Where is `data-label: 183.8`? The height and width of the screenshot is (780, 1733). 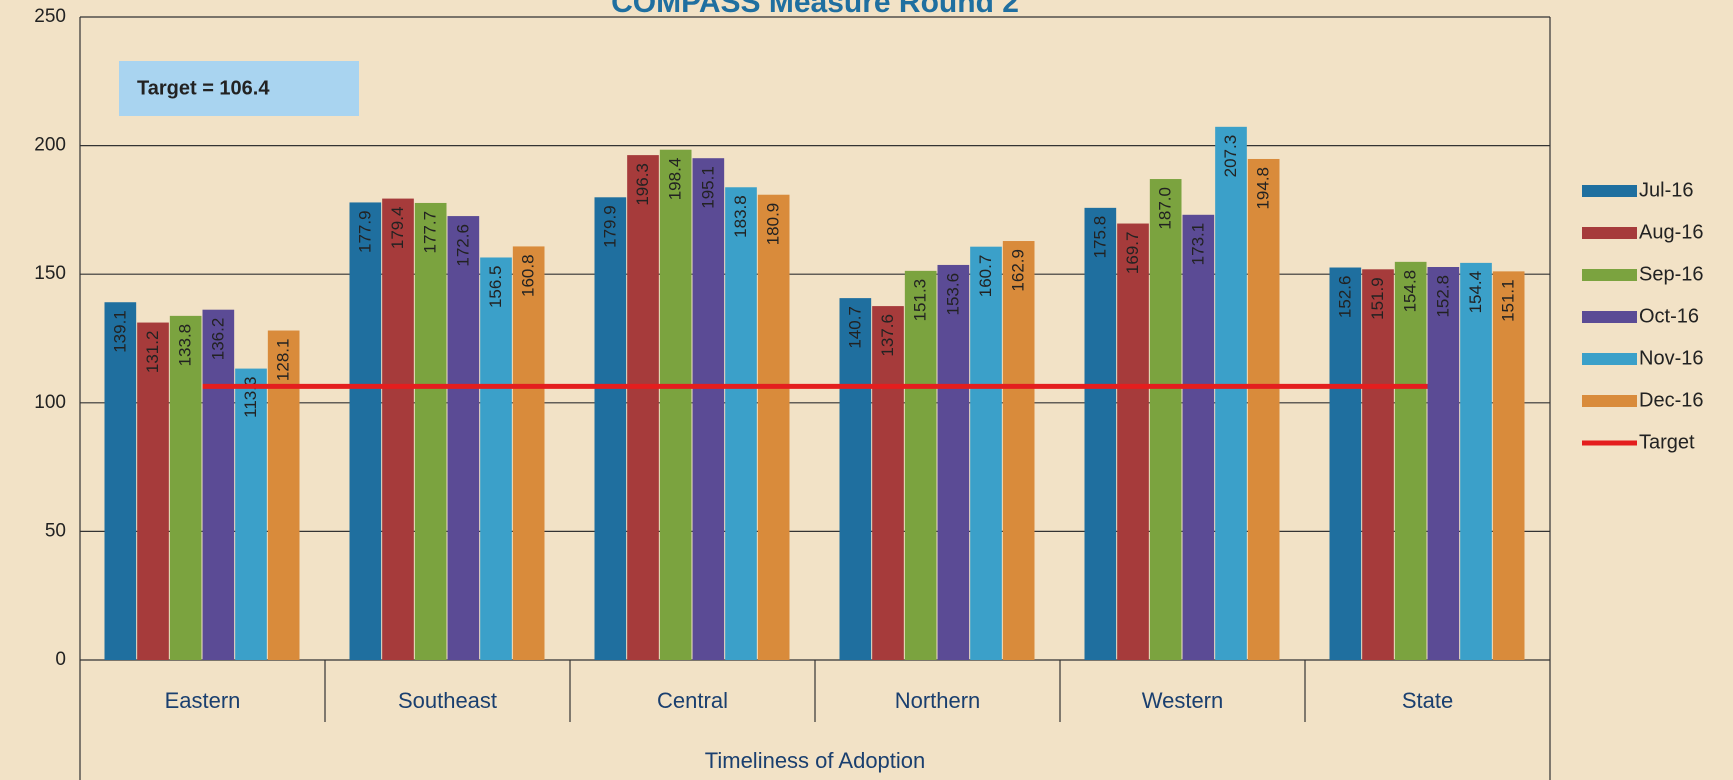 data-label: 183.8 is located at coordinates (740, 216).